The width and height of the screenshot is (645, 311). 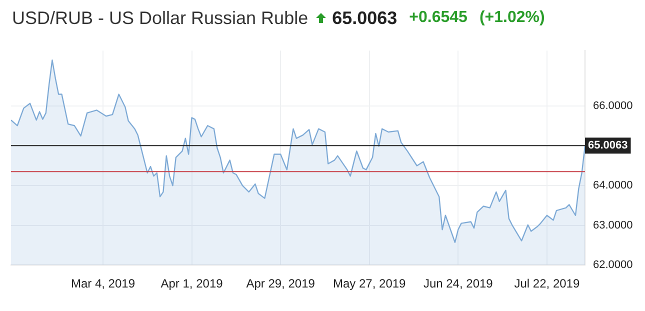 What do you see at coordinates (613, 265) in the screenshot?
I see `y-tick-label: 62.0000` at bounding box center [613, 265].